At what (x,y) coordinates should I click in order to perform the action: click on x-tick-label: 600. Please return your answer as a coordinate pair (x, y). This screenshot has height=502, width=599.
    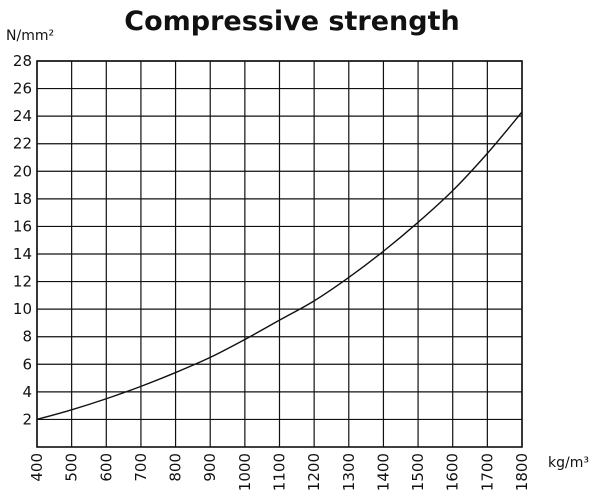
    Looking at the image, I should click on (106, 467).